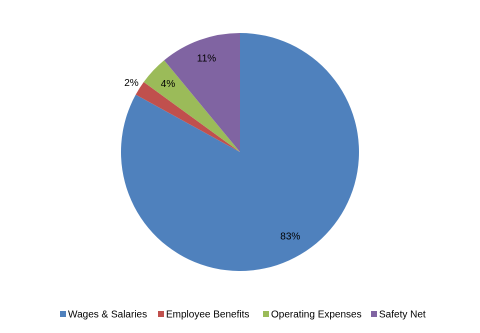 Image resolution: width=480 pixels, height=333 pixels. I want to click on legend-label: Wages & Salaries, so click(107, 315).